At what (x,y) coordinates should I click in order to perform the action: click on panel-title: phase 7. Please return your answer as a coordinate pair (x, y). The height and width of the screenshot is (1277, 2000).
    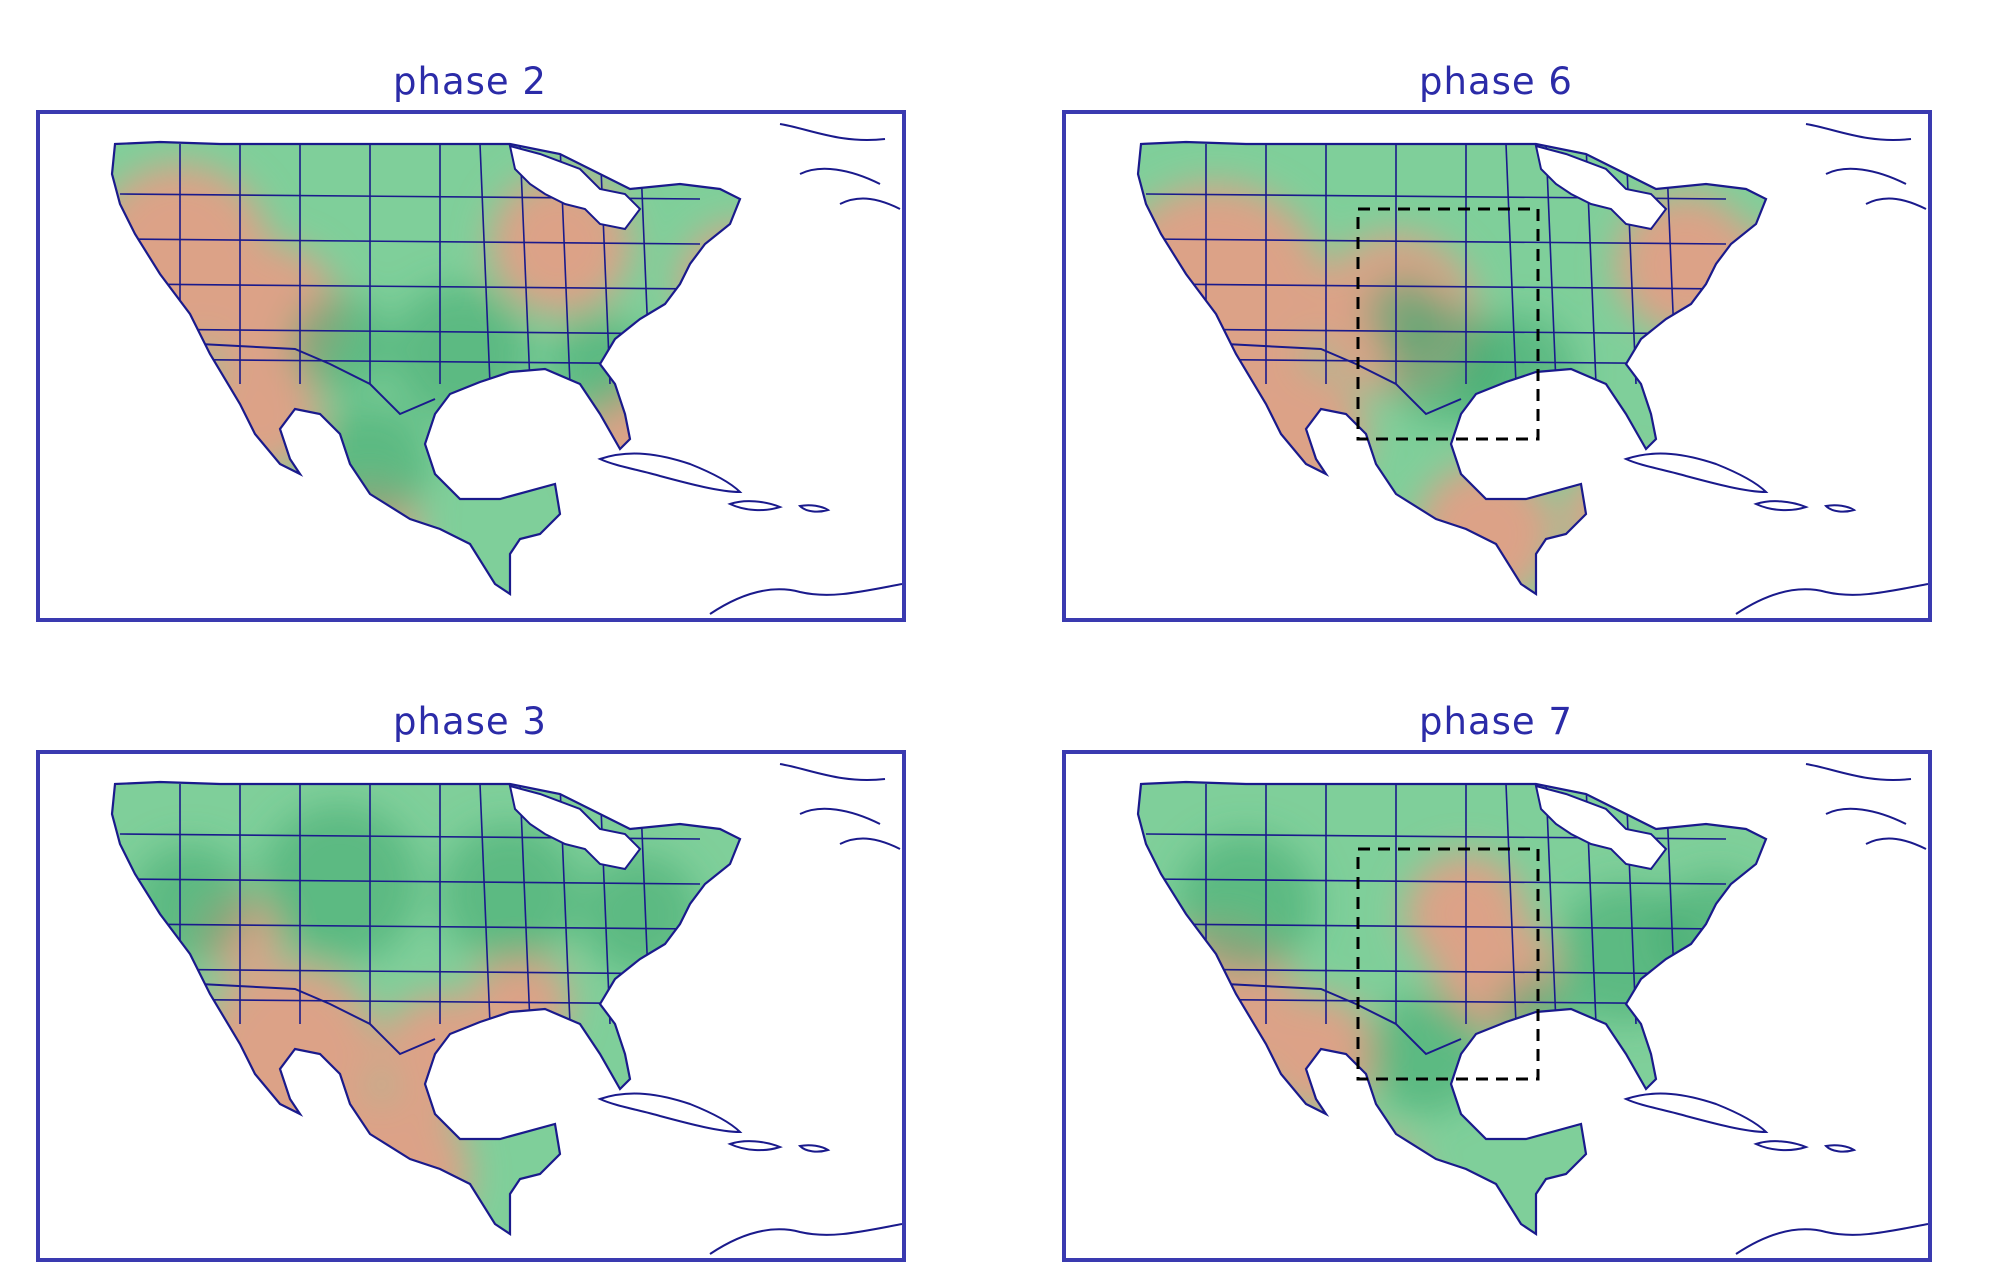
    Looking at the image, I should click on (1496, 721).